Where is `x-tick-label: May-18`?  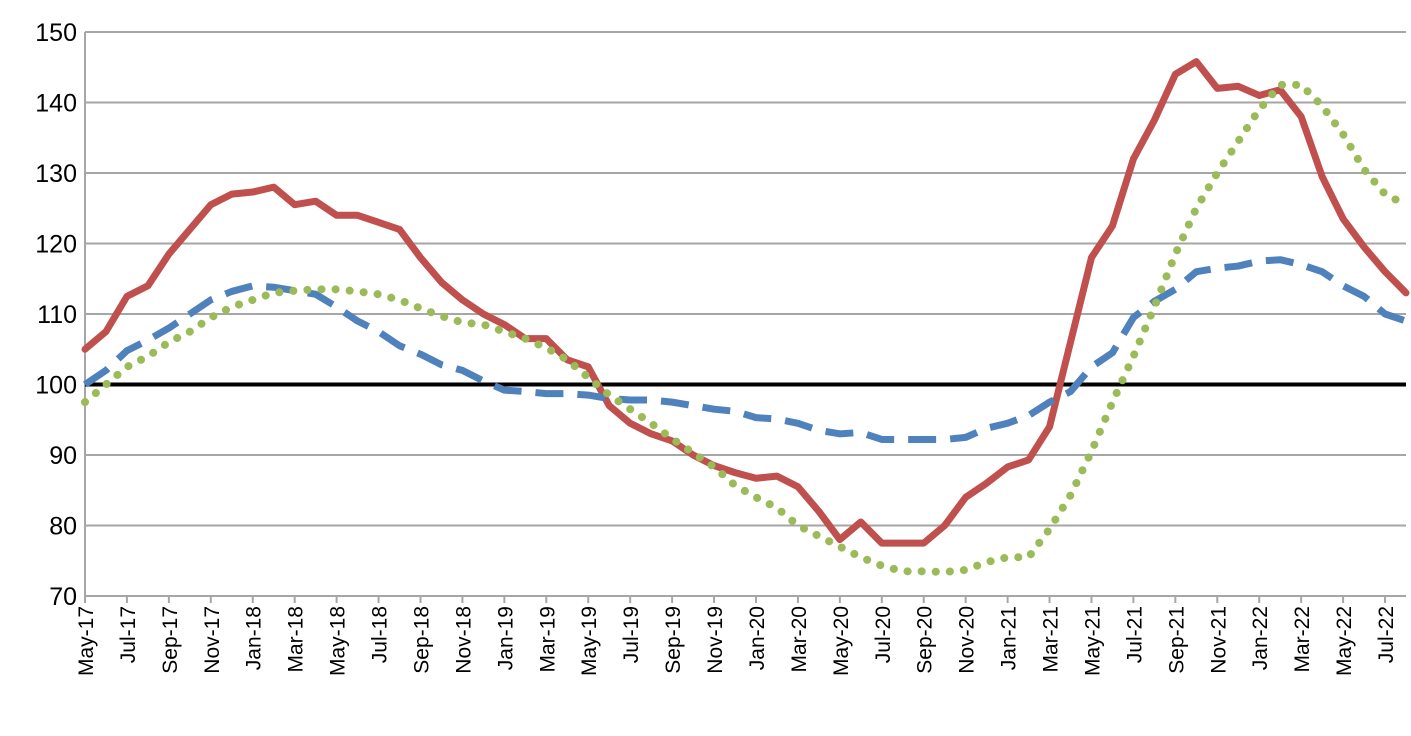 x-tick-label: May-18 is located at coordinates (338, 641).